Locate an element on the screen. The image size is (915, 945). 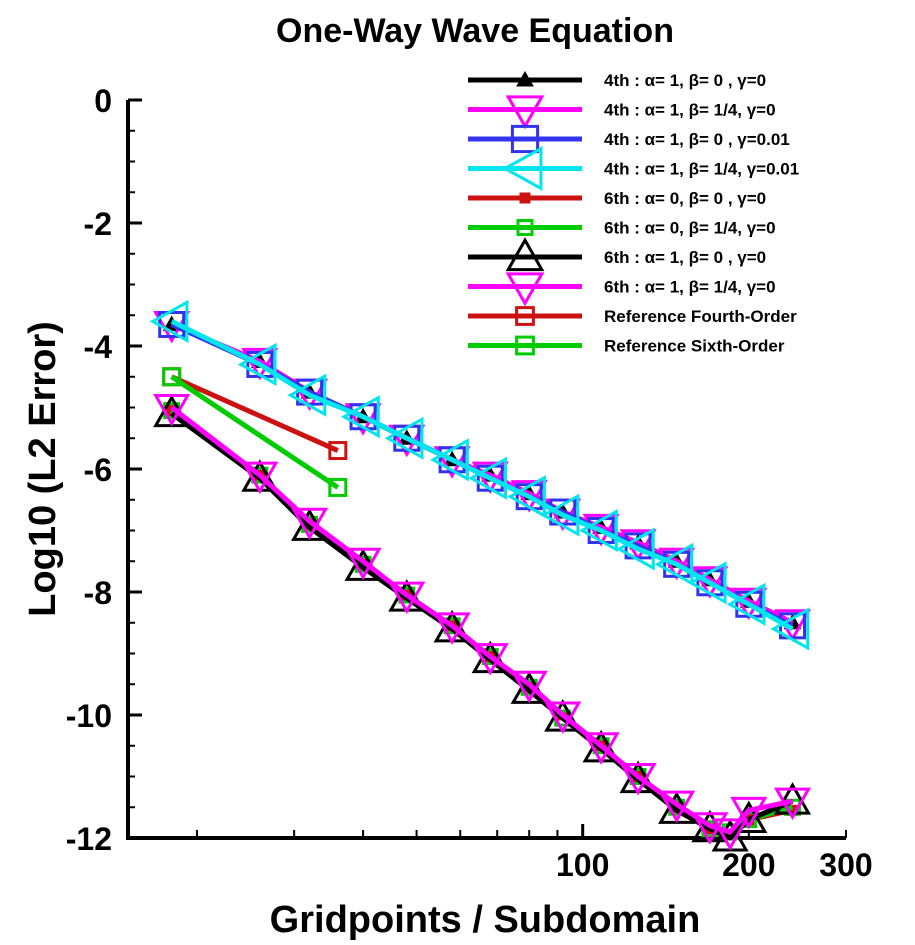
legend-label: 6th : α= 1, β= 0 , γ=0 is located at coordinates (685, 257).